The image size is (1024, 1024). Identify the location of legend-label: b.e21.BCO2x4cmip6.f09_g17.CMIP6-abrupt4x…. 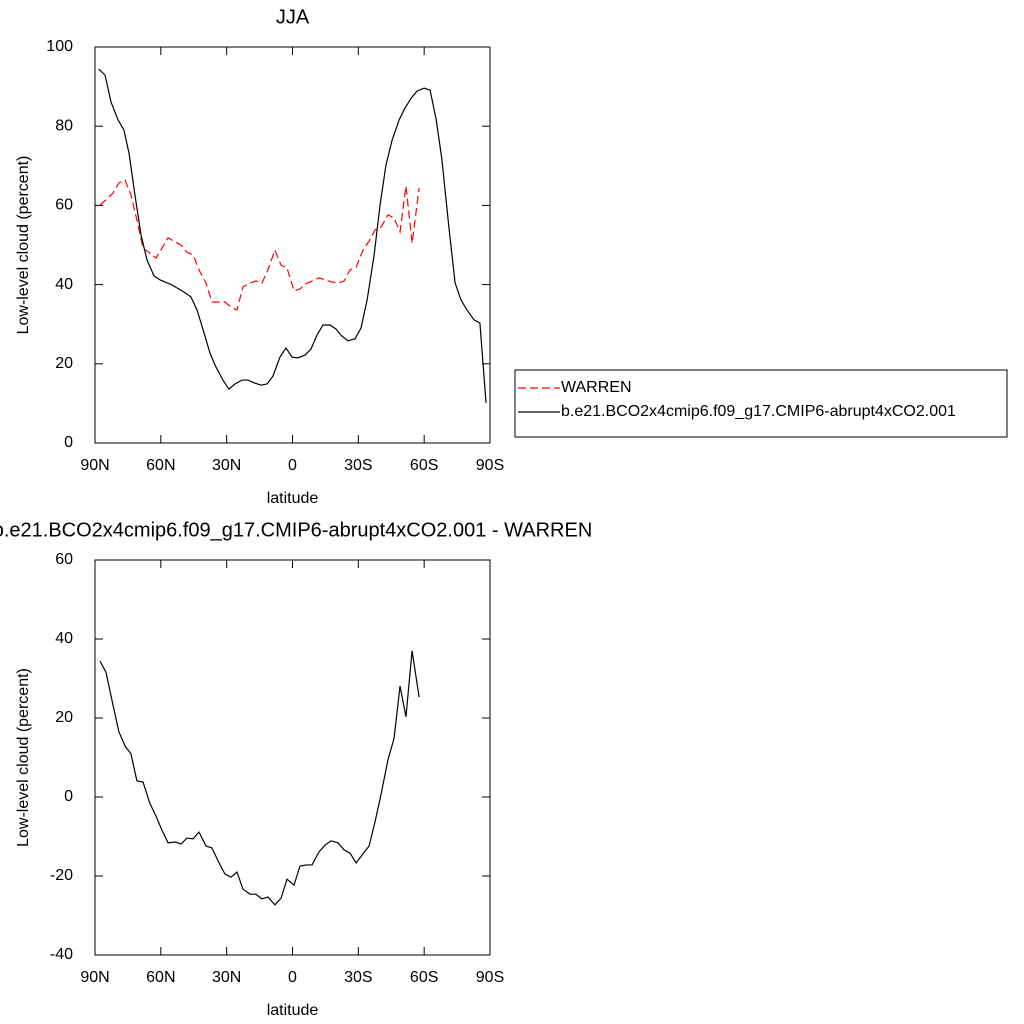
(758, 411).